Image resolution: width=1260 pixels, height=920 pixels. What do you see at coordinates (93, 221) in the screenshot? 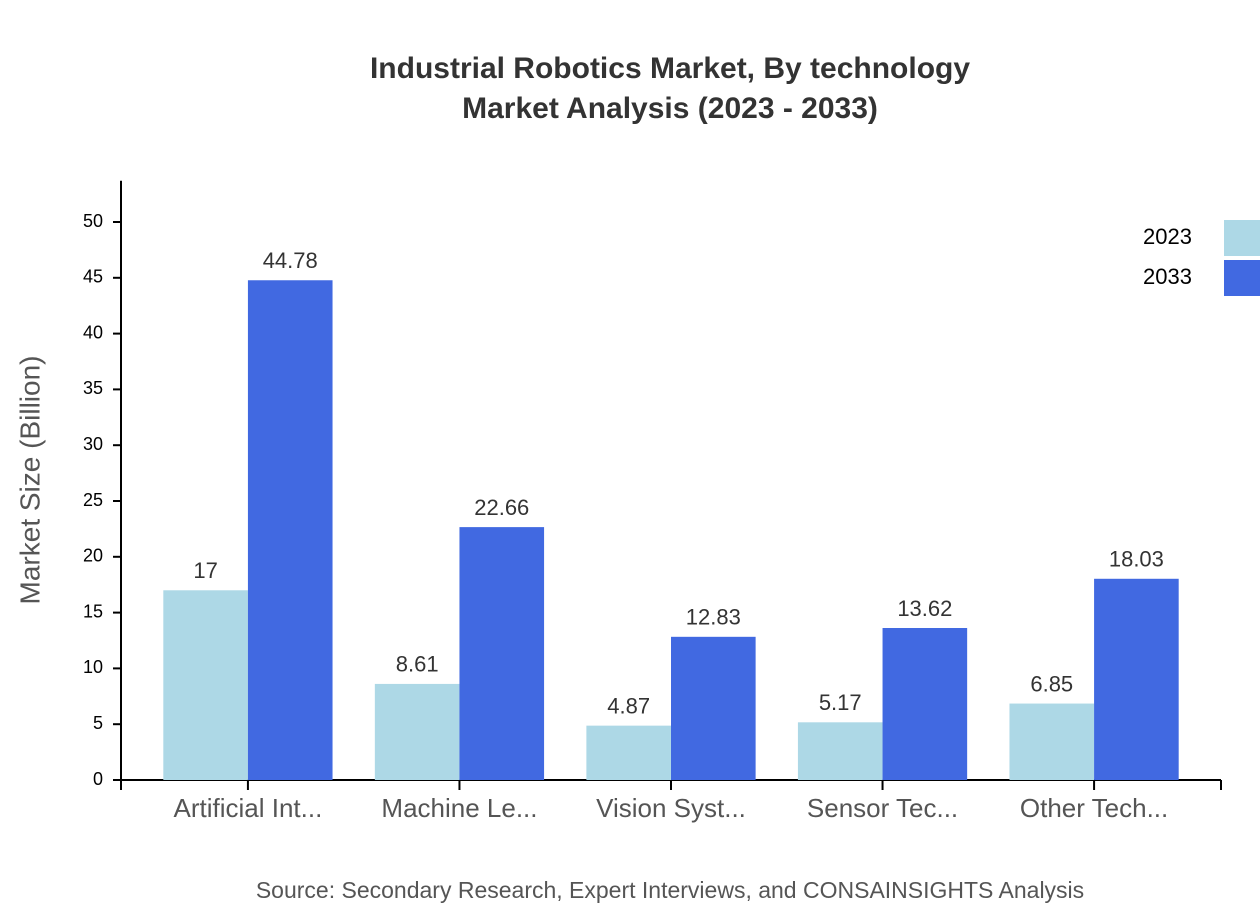
I see `y-tick-label: 50` at bounding box center [93, 221].